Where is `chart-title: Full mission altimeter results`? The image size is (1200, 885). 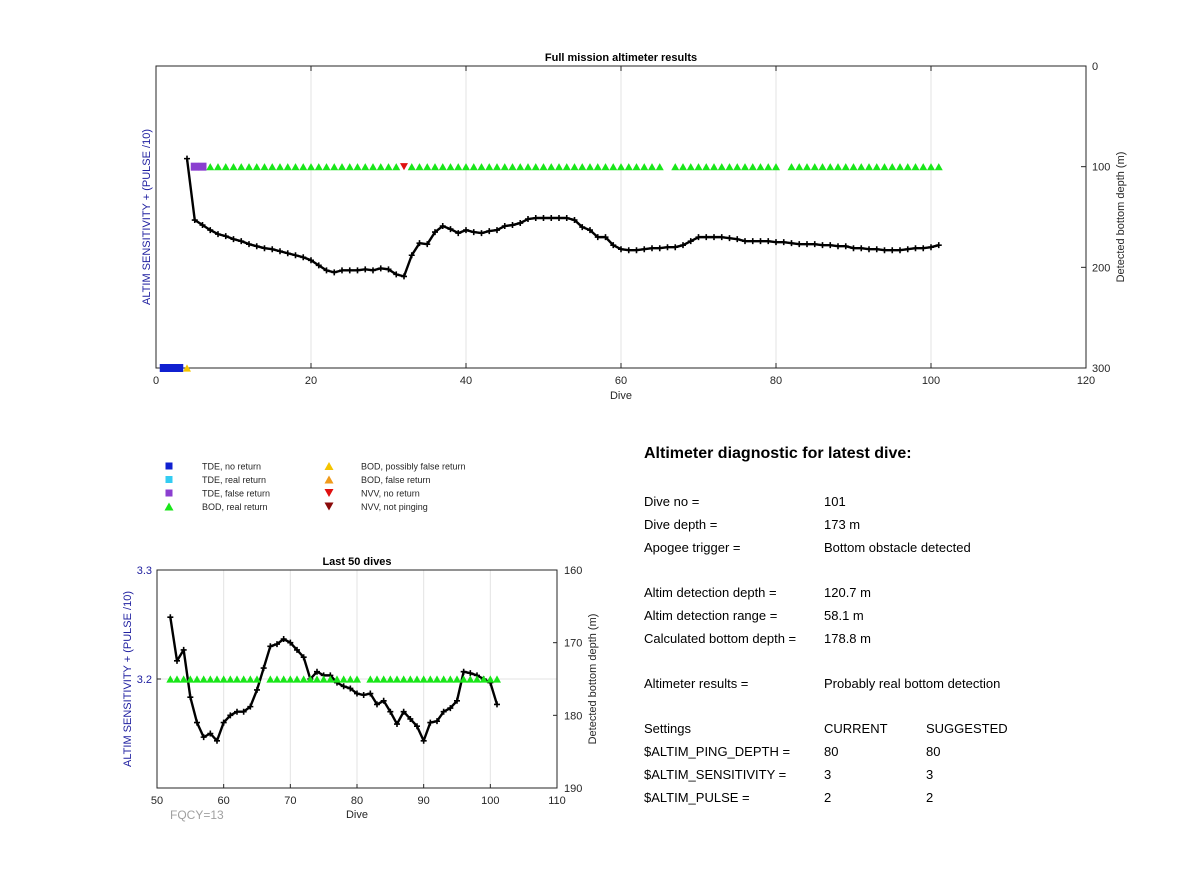 chart-title: Full mission altimeter results is located at coordinates (621, 58).